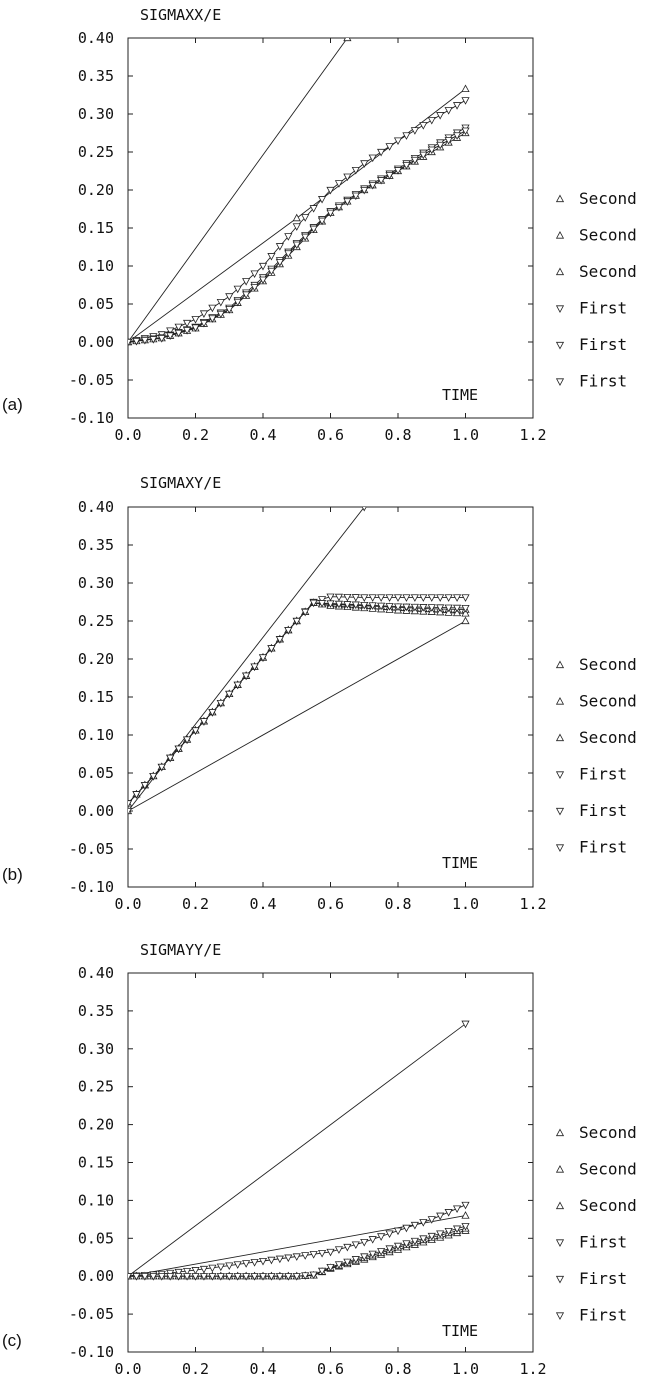 The image size is (666, 1385). What do you see at coordinates (91, 1314) in the screenshot?
I see `y-tick-label: -0.05` at bounding box center [91, 1314].